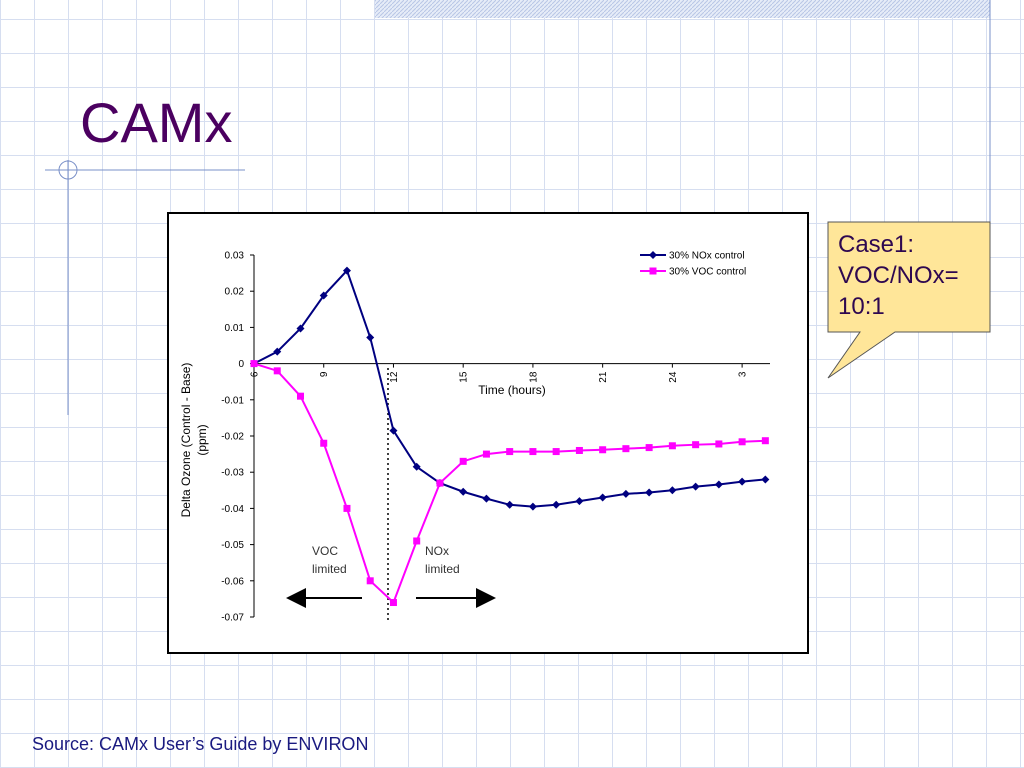  I want to click on y-tick-label: 0.03, so click(235, 256).